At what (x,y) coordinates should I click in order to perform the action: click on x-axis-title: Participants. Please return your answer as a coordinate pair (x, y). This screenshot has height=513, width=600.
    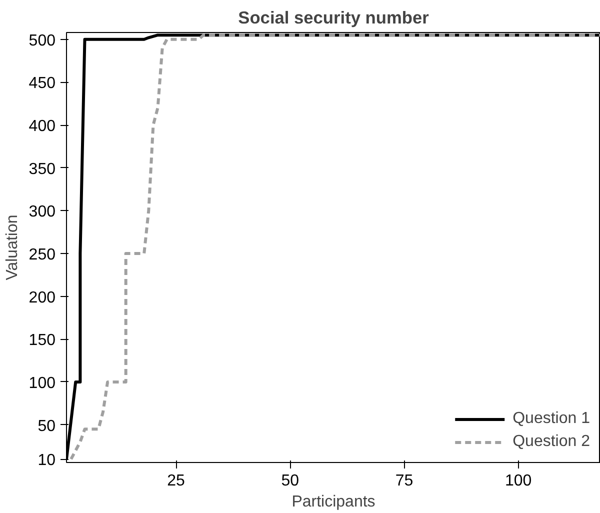
    Looking at the image, I should click on (334, 502).